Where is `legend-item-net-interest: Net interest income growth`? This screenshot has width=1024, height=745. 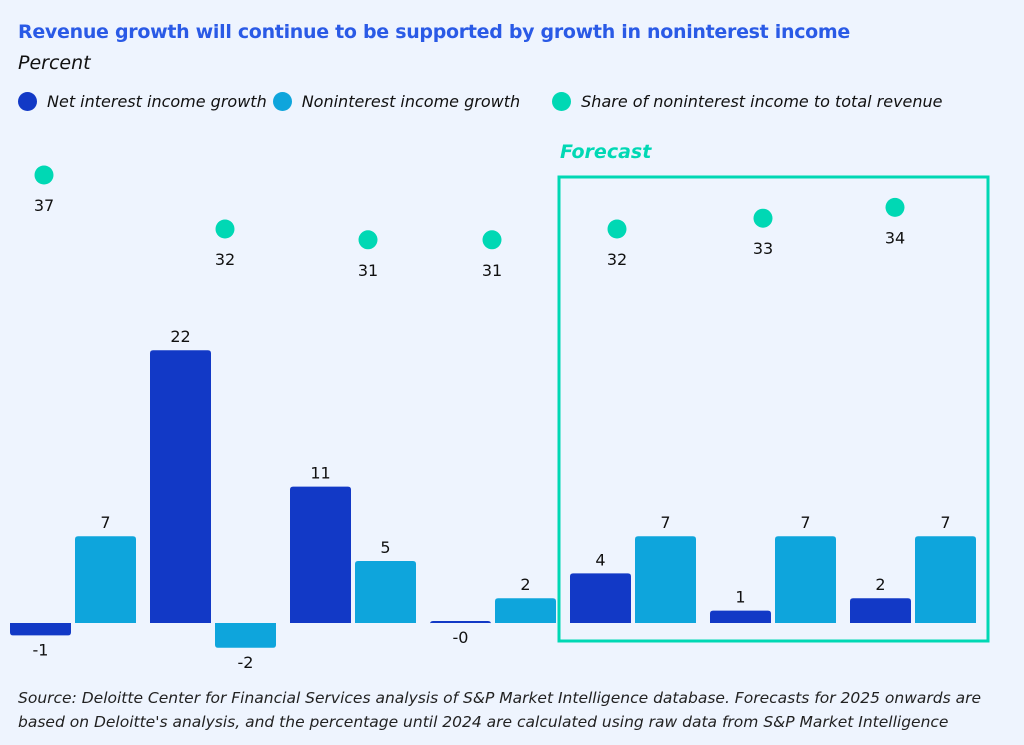 legend-item-net-interest: Net interest income growth is located at coordinates (142, 101).